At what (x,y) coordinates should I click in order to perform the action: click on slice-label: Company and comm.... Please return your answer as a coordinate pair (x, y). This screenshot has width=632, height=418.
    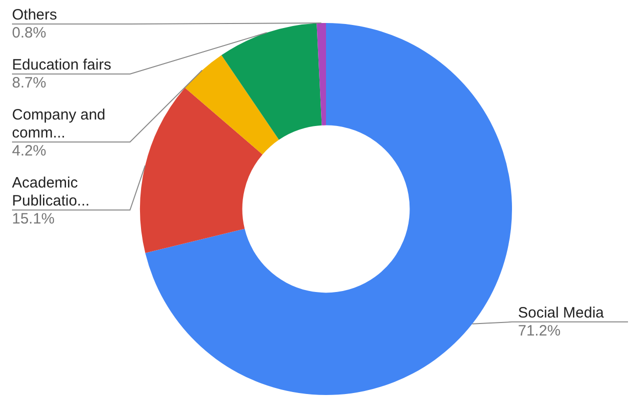
    Looking at the image, I should click on (59, 124).